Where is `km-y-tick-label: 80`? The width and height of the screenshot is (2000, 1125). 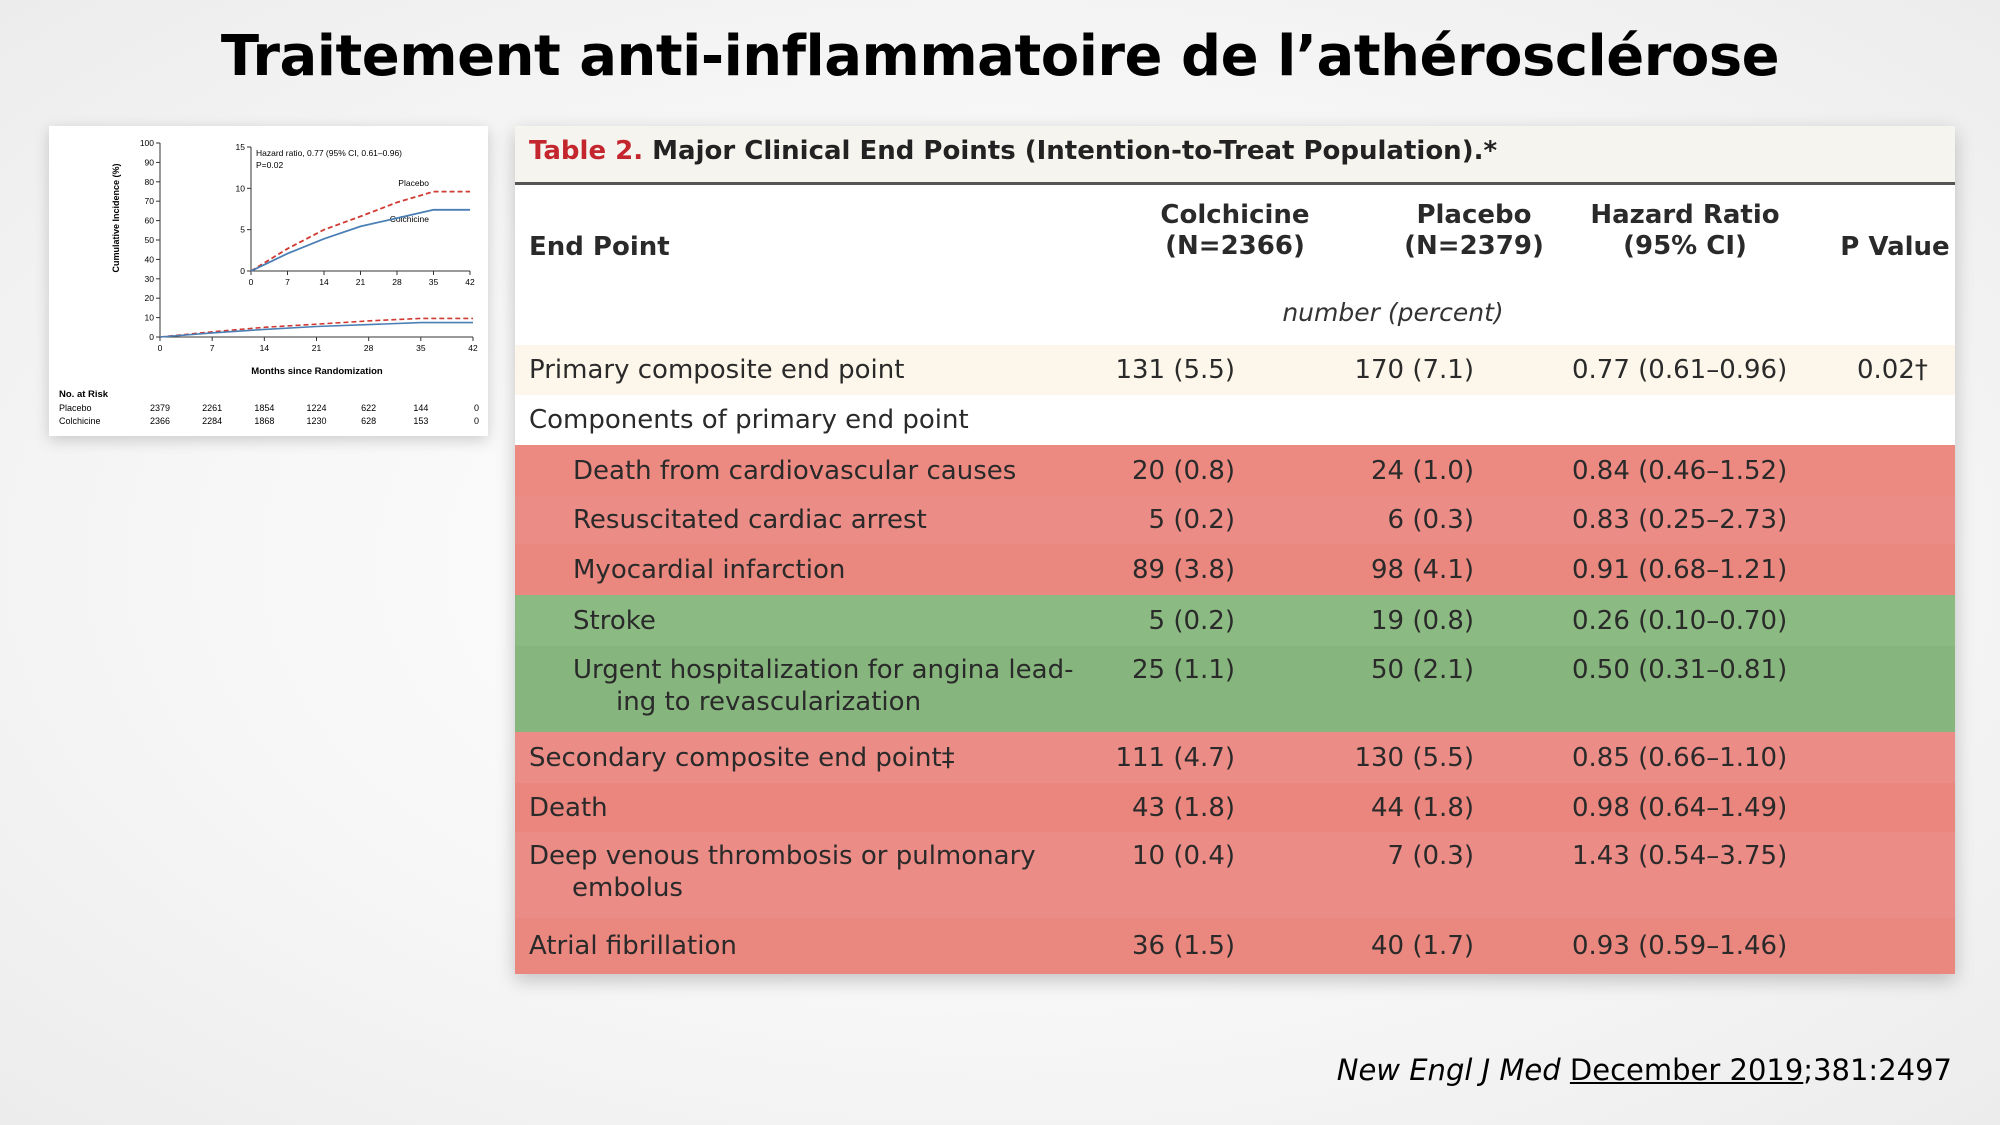
km-y-tick-label: 80 is located at coordinates (150, 182).